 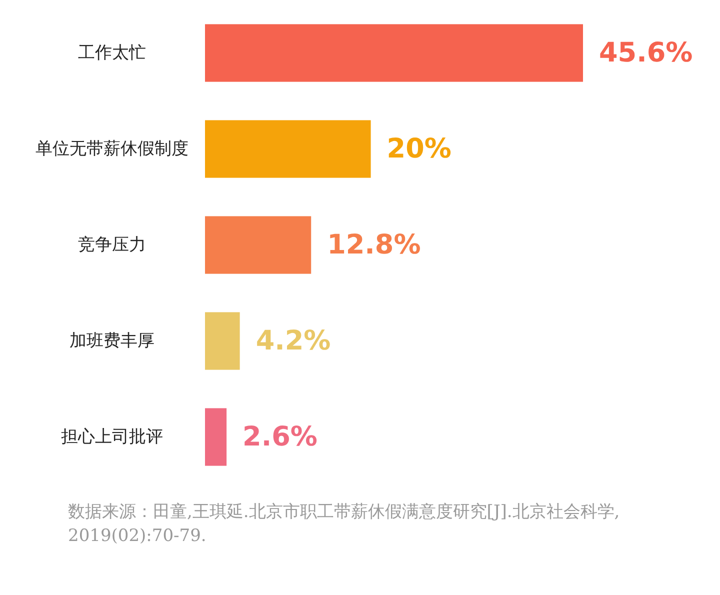 I want to click on data-label: 12.8%, so click(x=374, y=245).